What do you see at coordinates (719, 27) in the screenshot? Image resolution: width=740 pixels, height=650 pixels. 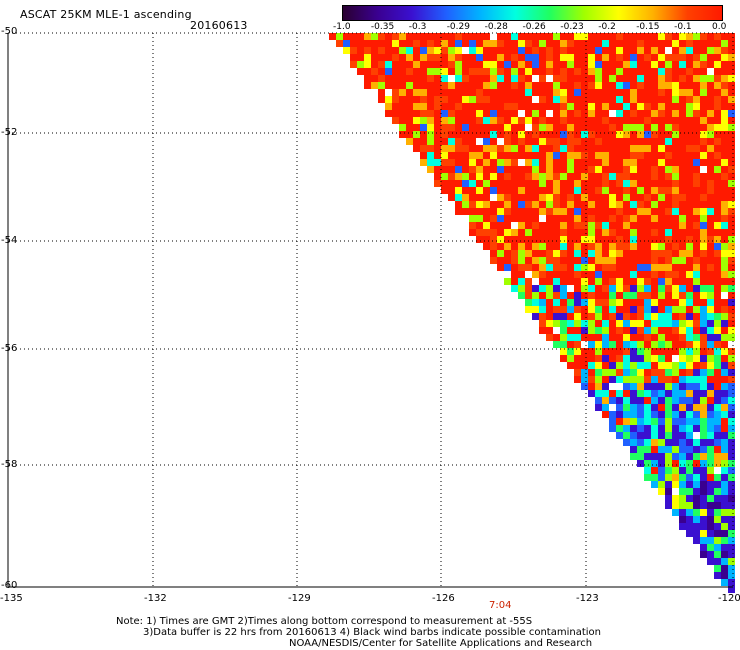 I see `colorbar-label: 0.0` at bounding box center [719, 27].